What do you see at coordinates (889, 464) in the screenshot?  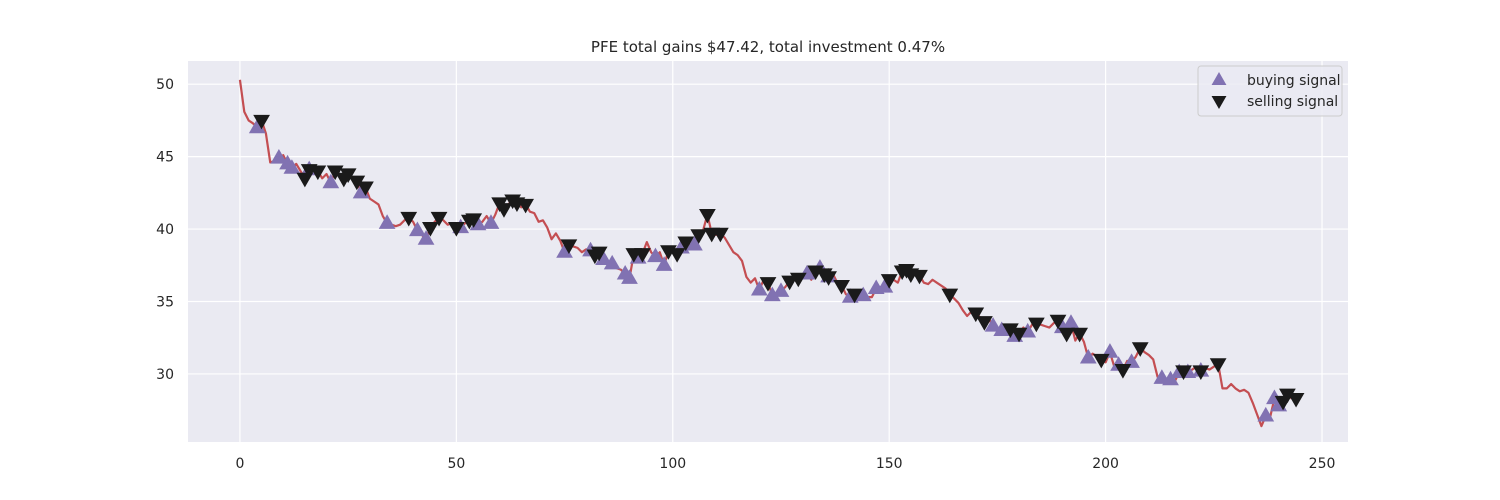 I see `x-tick-label: 150` at bounding box center [889, 464].